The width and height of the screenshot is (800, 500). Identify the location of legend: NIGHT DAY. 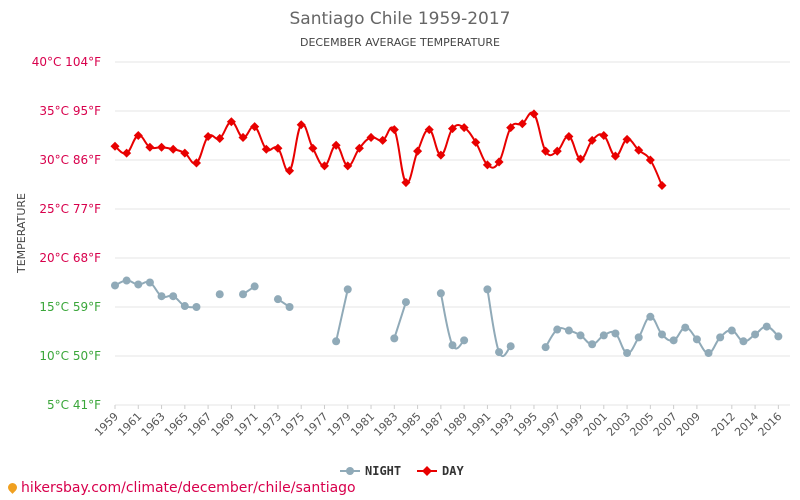
(402, 471).